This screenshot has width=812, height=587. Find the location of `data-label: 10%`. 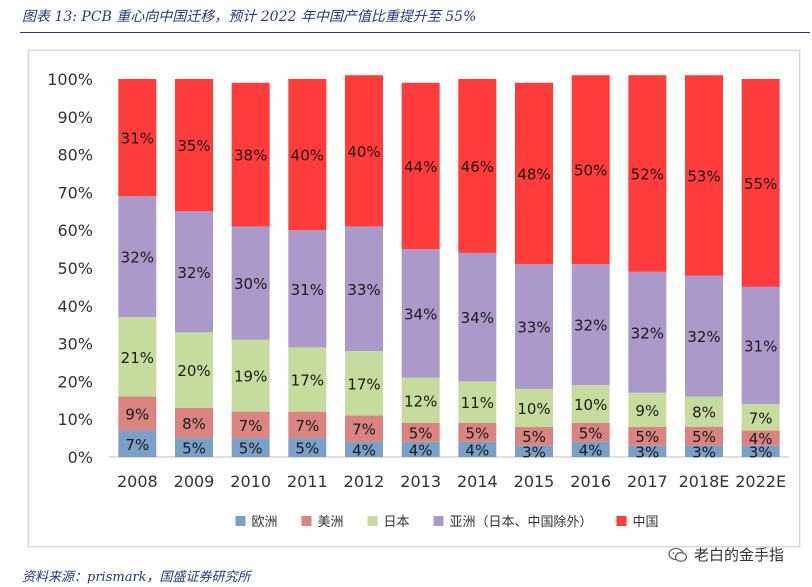

data-label: 10% is located at coordinates (533, 409).